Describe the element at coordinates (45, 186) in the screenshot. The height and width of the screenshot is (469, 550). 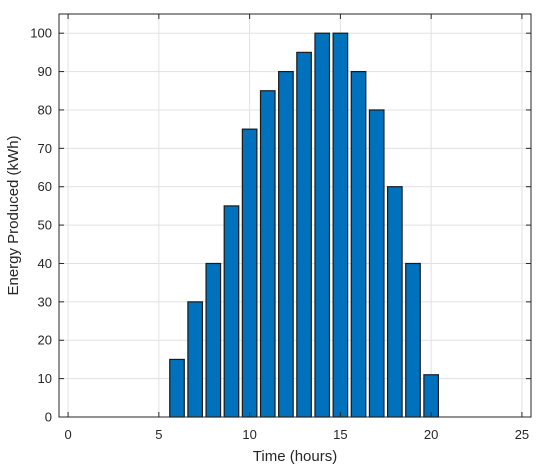
I see `y-tick-label: 60` at that location.